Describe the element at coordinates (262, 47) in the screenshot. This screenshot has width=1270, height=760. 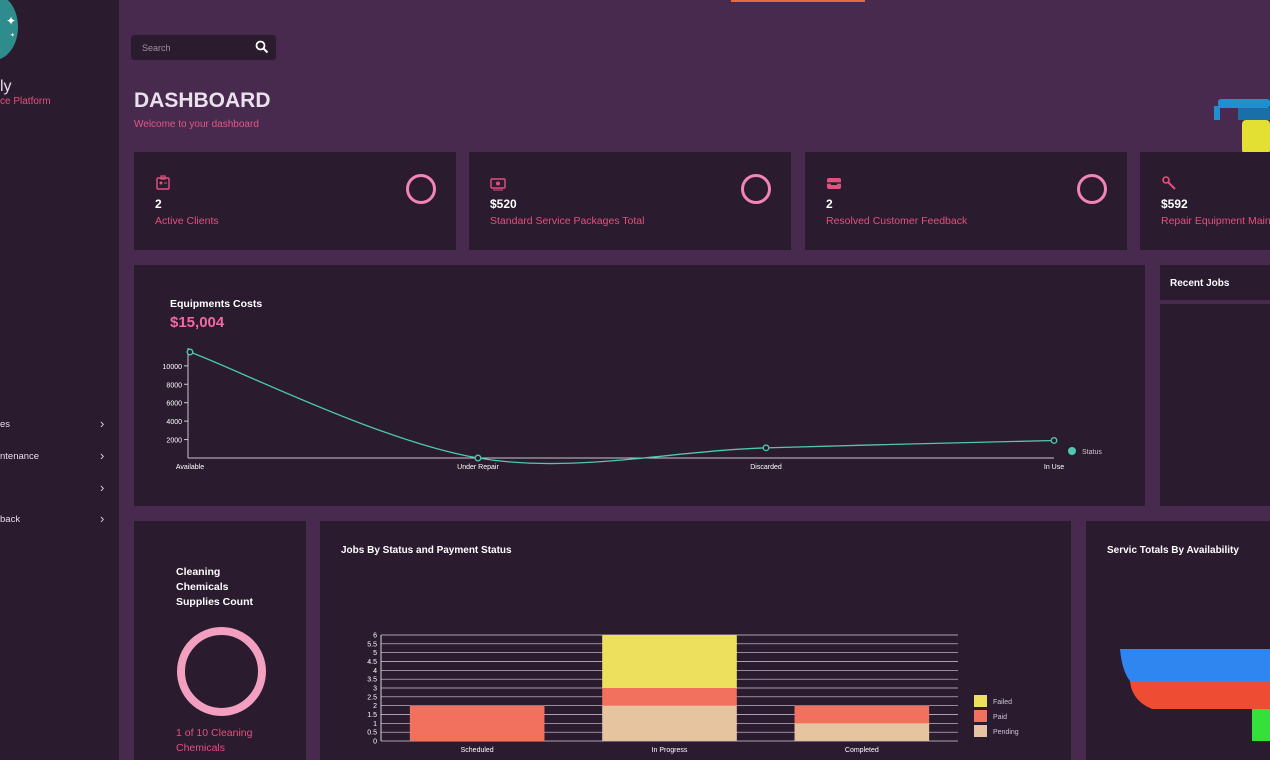
I see `search-icon` at that location.